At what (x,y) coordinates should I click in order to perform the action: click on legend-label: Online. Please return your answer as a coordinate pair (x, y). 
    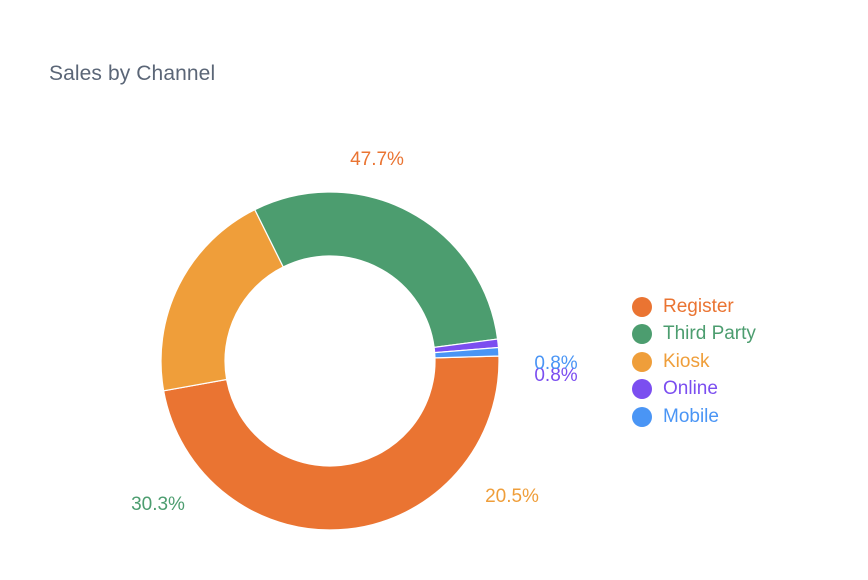
    Looking at the image, I should click on (690, 389).